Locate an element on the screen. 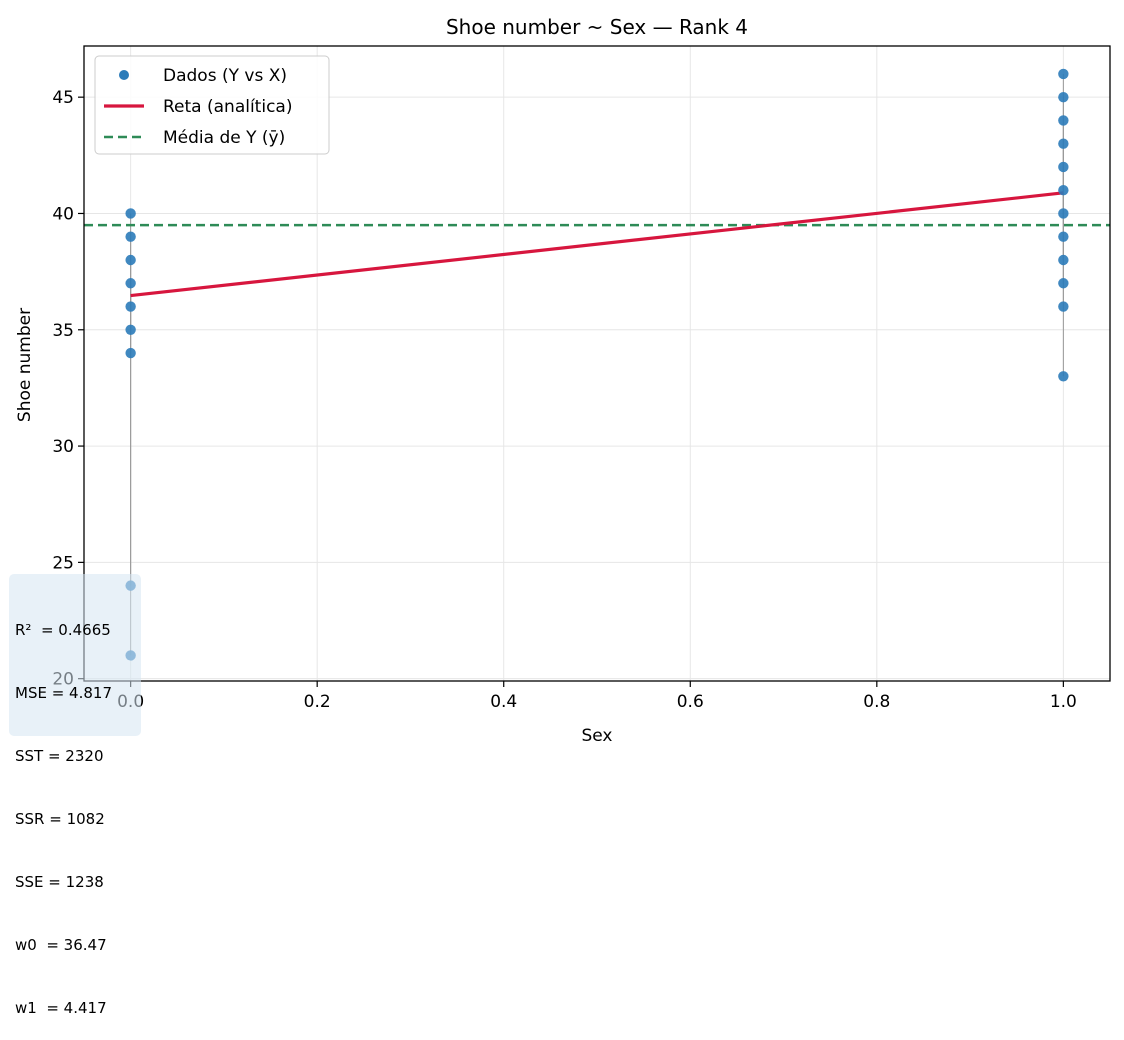  x-tick-label: 0.6 is located at coordinates (690, 702).